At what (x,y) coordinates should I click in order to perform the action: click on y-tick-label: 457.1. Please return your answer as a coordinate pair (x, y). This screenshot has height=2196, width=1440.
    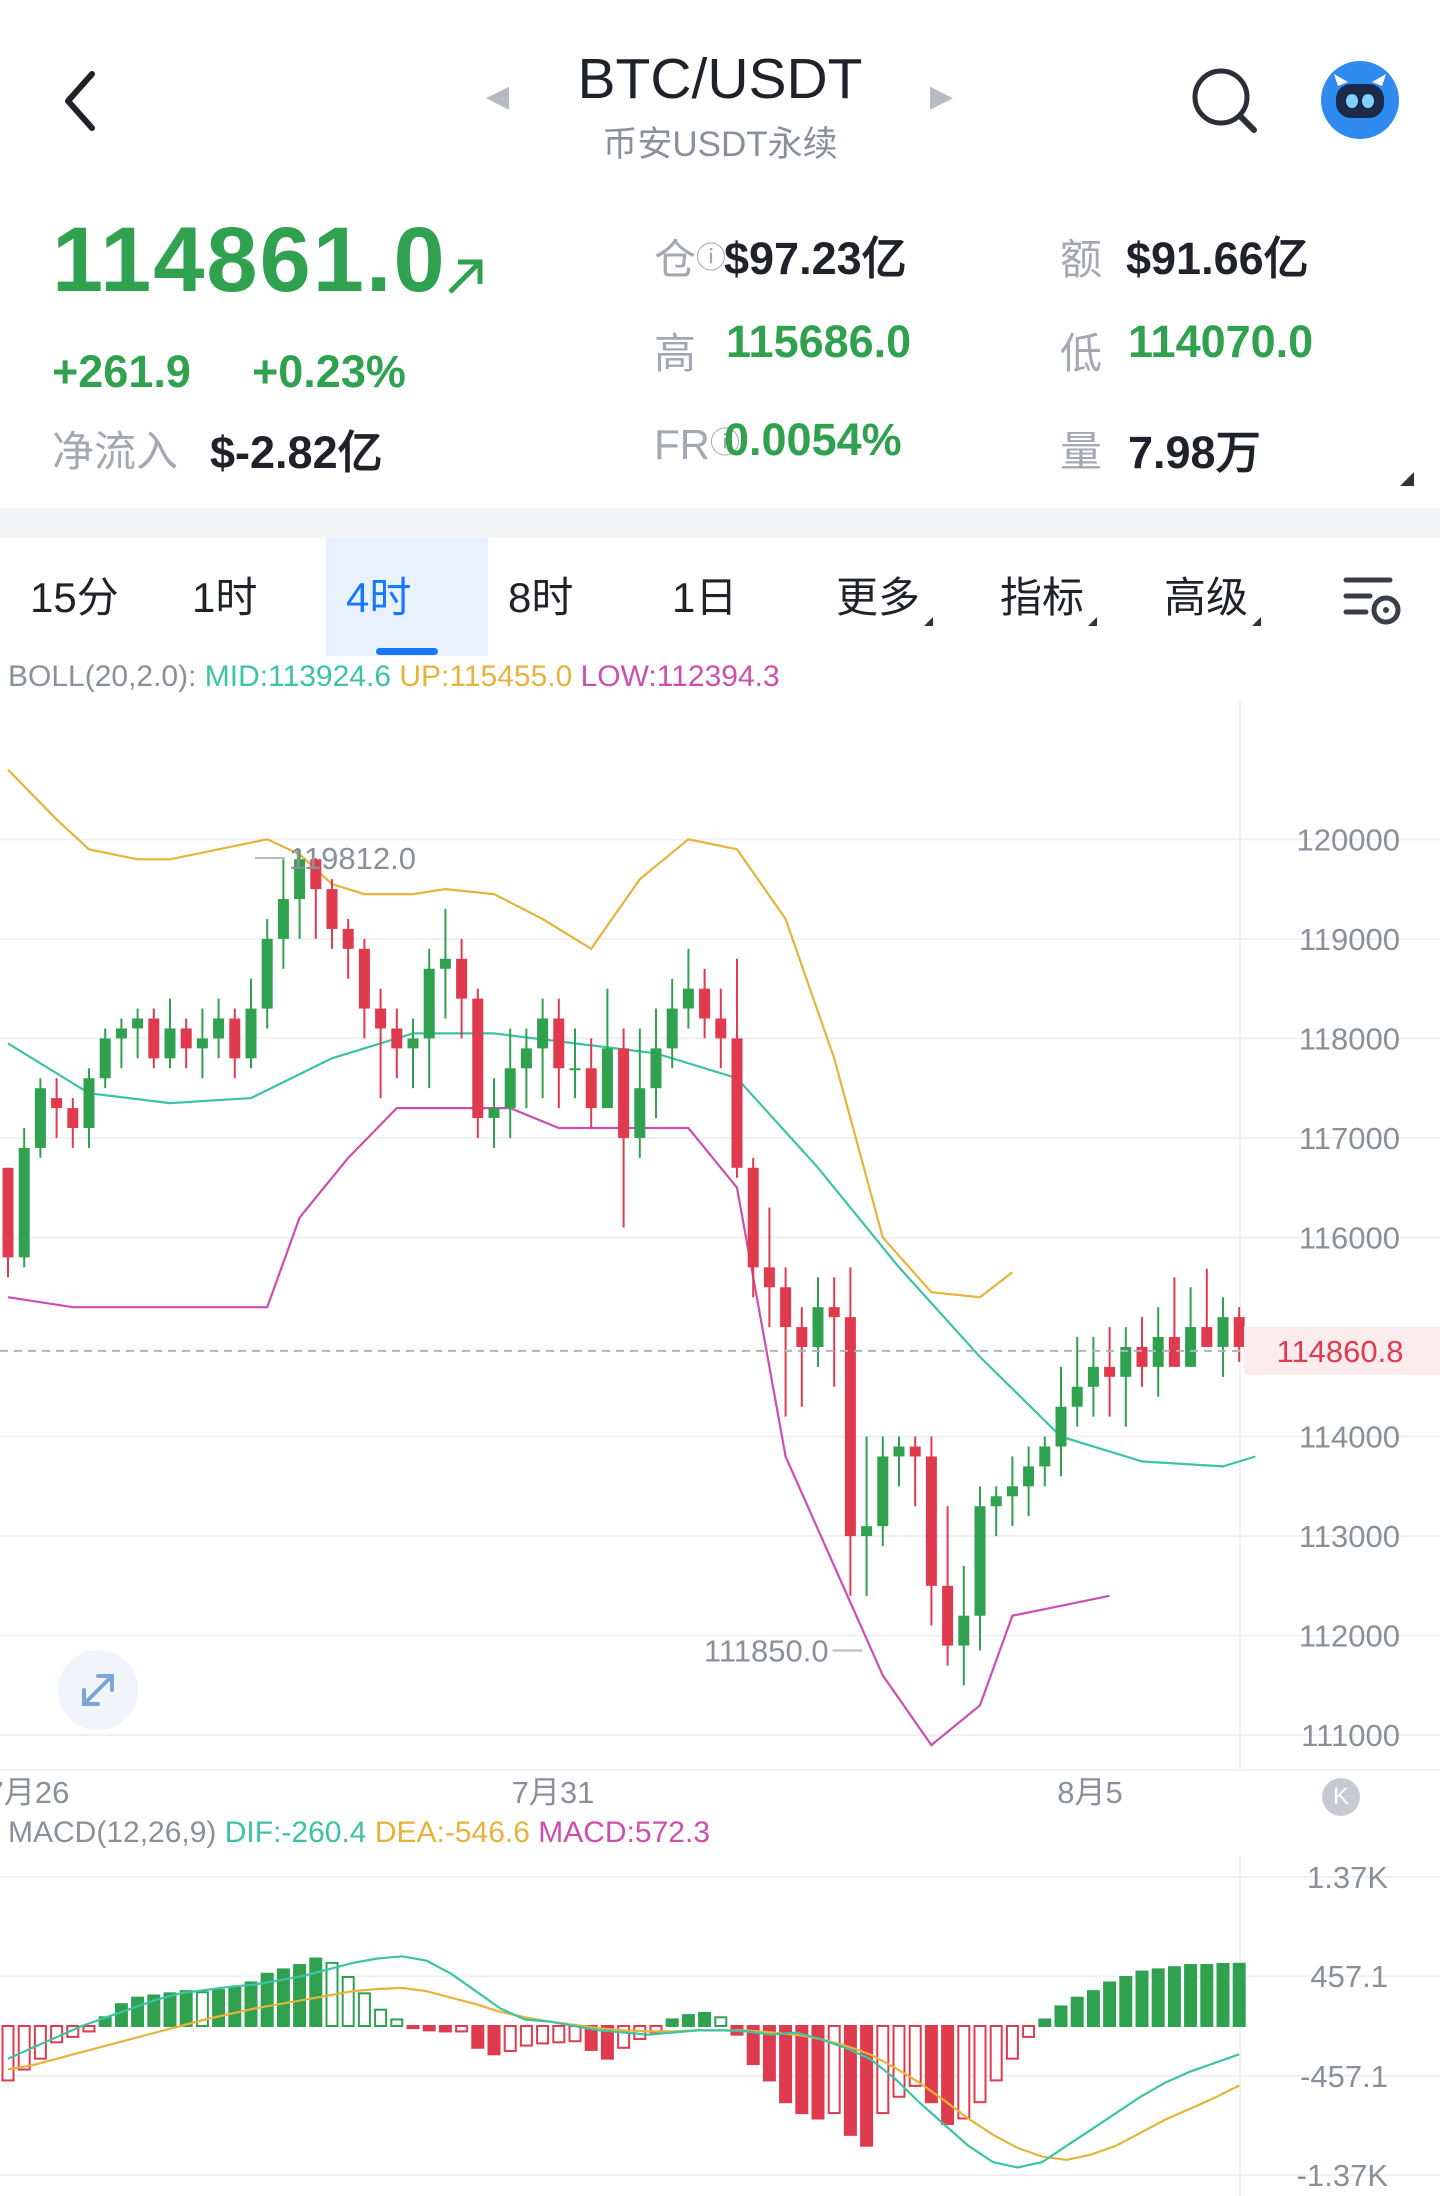
    Looking at the image, I should click on (1349, 1976).